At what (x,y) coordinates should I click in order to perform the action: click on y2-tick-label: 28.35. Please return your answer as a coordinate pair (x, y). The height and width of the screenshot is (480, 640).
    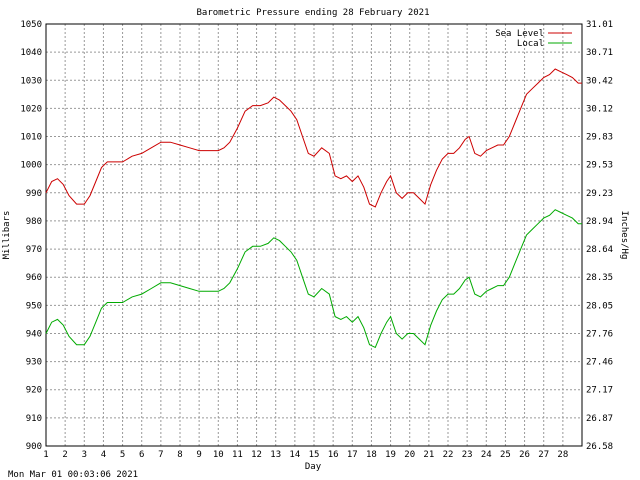
    Looking at the image, I should click on (599, 278).